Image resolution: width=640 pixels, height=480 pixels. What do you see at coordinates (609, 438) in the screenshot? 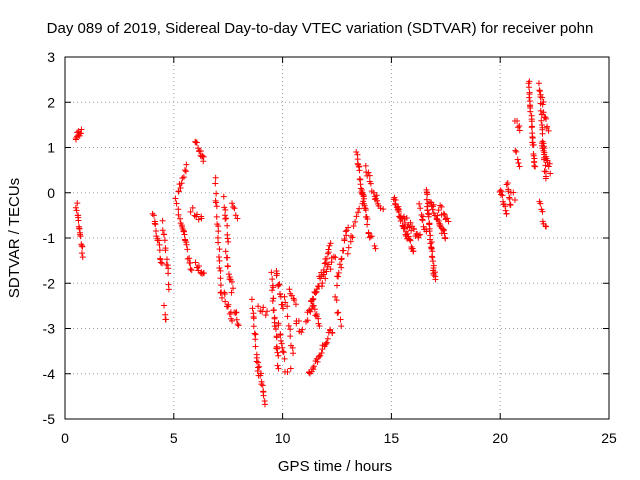
I see `x-tick-label: 25` at bounding box center [609, 438].